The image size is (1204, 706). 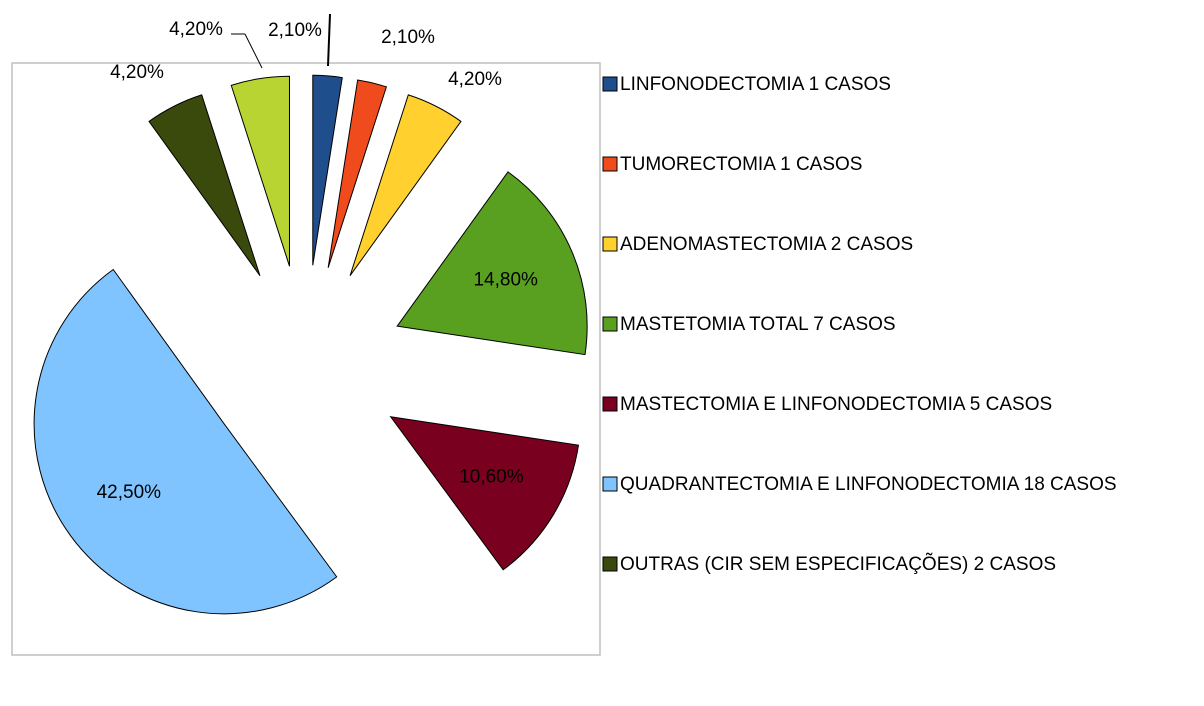 What do you see at coordinates (505, 279) in the screenshot?
I see `data-label: 14,80%` at bounding box center [505, 279].